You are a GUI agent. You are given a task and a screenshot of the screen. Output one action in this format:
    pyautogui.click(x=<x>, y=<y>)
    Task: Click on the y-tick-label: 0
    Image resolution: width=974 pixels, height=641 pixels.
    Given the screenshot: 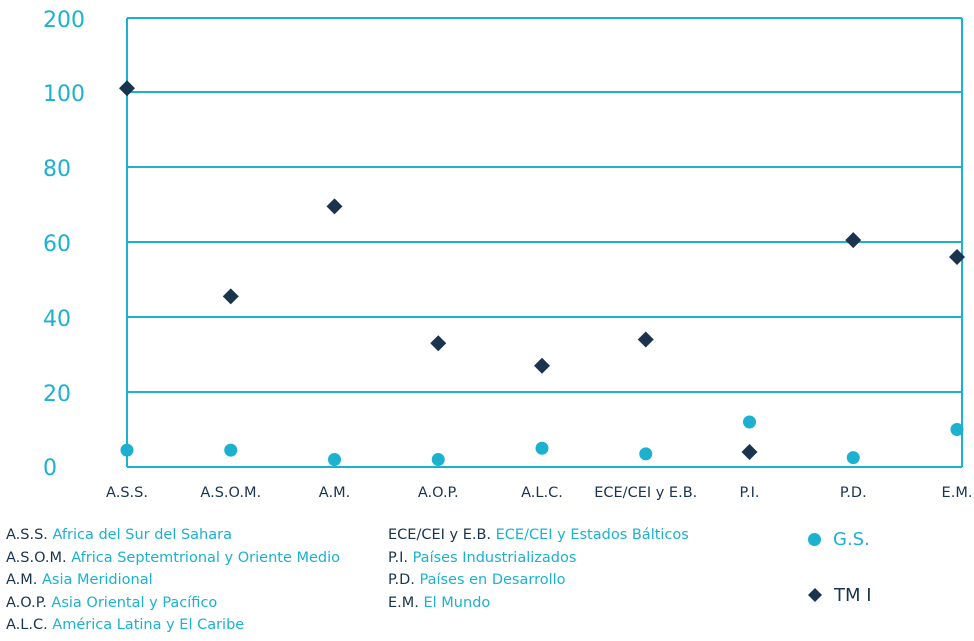 What is the action you would take?
    pyautogui.click(x=50, y=468)
    